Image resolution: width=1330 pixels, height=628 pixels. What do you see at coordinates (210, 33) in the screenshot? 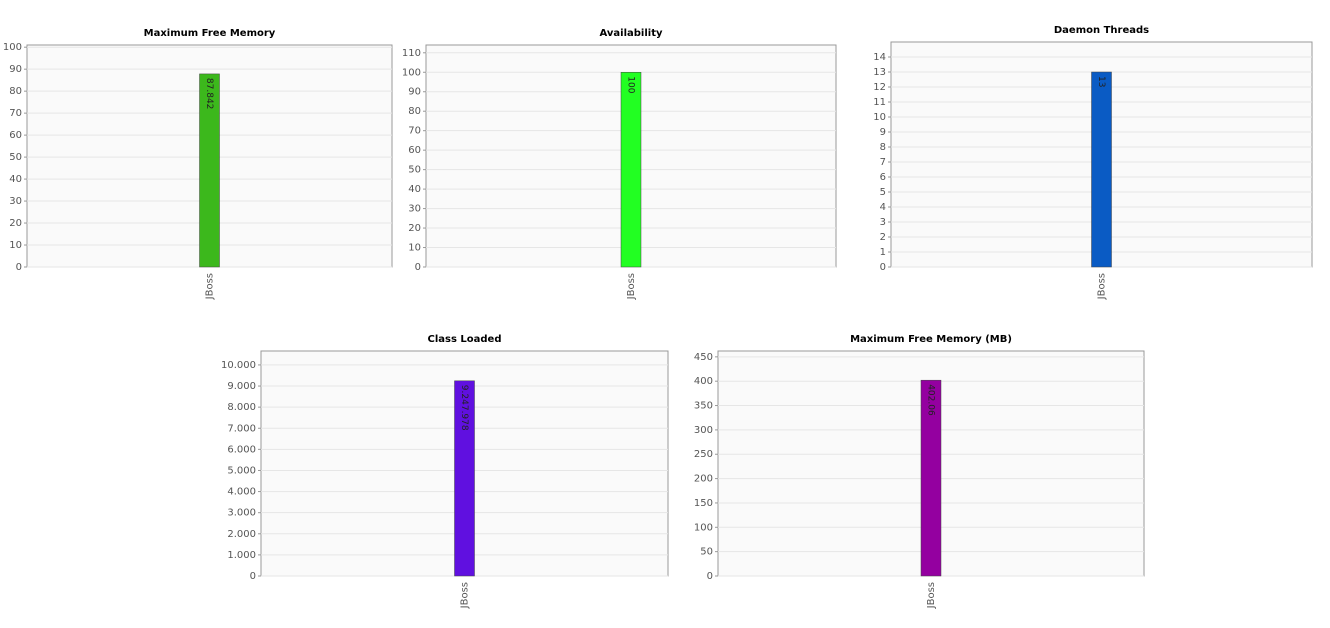
I see `chart-title: Maximum Free Memory` at bounding box center [210, 33].